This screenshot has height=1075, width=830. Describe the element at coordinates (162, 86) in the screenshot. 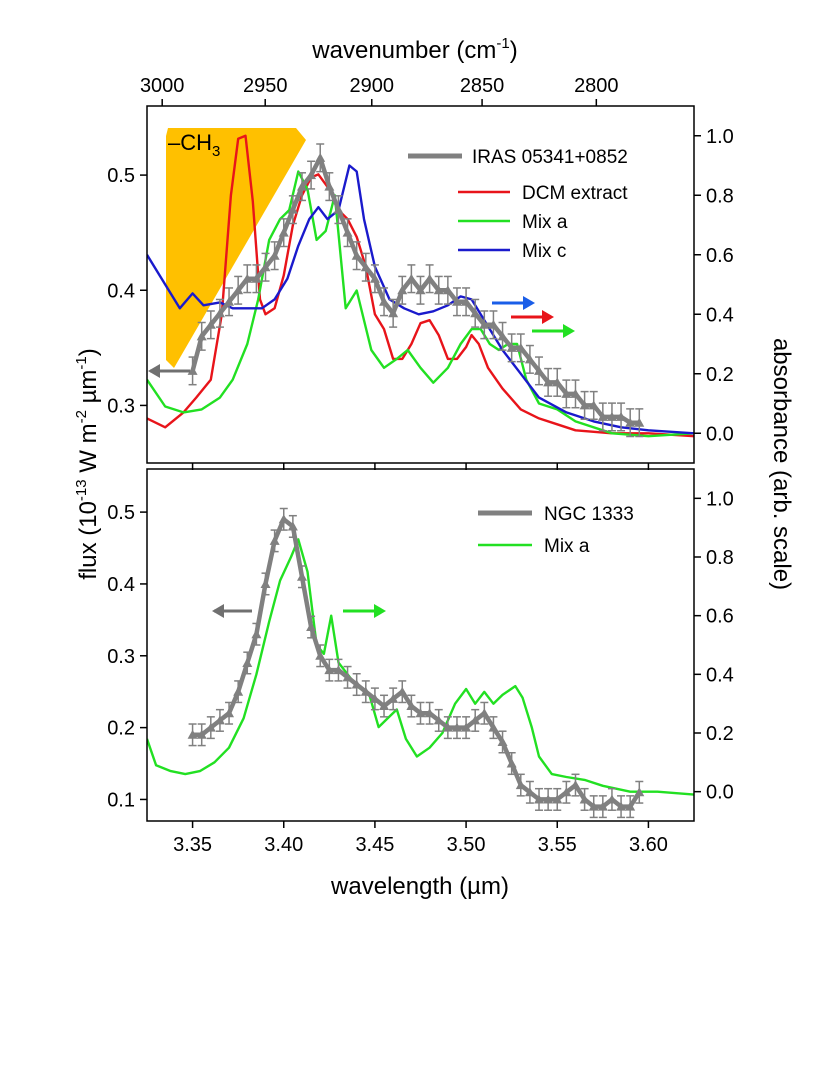

I see `top-x-tick-label: 3000` at that location.